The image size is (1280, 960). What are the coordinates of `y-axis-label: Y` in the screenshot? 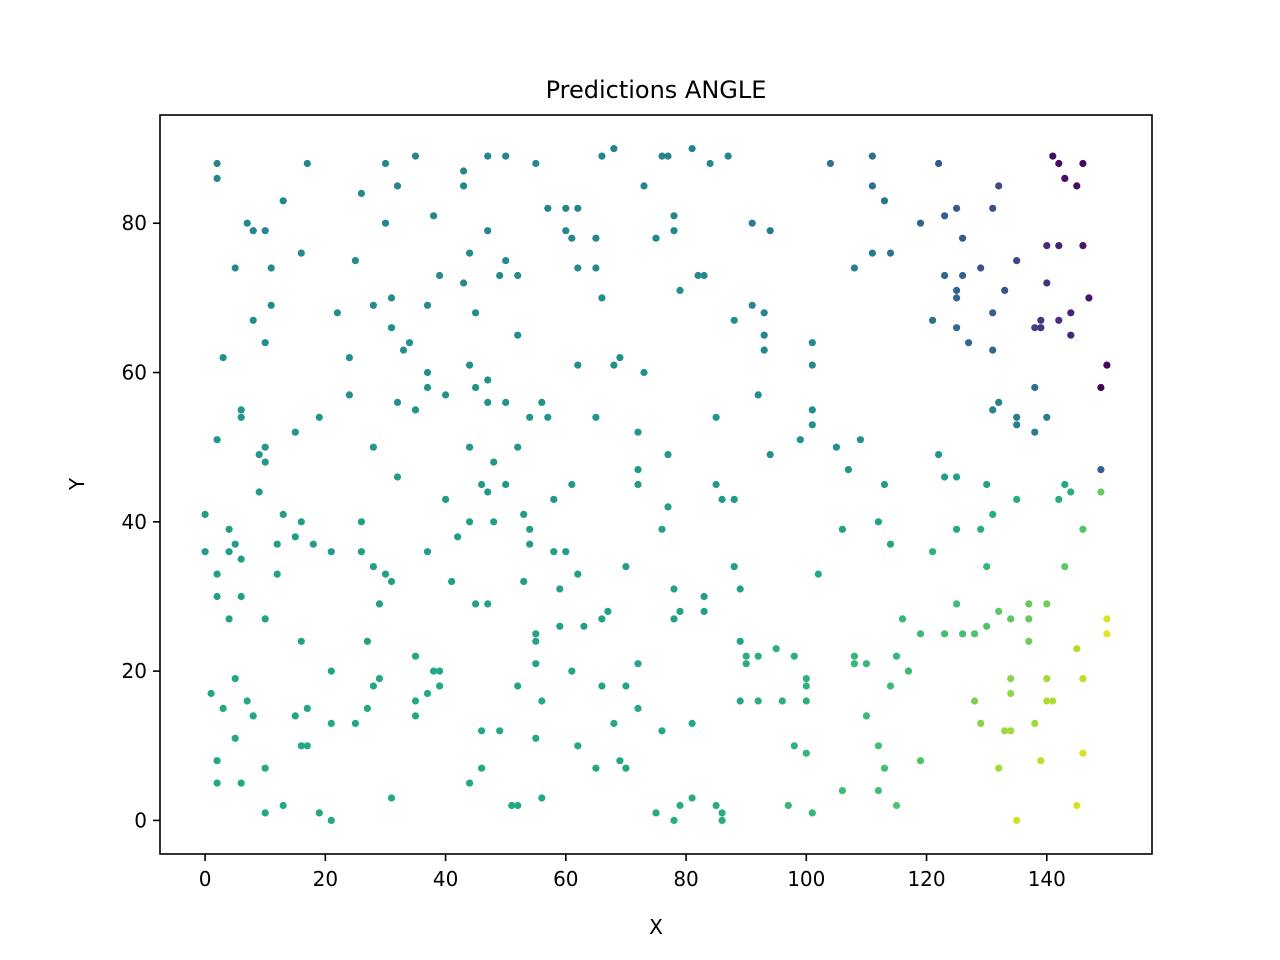 It's located at (77, 484).